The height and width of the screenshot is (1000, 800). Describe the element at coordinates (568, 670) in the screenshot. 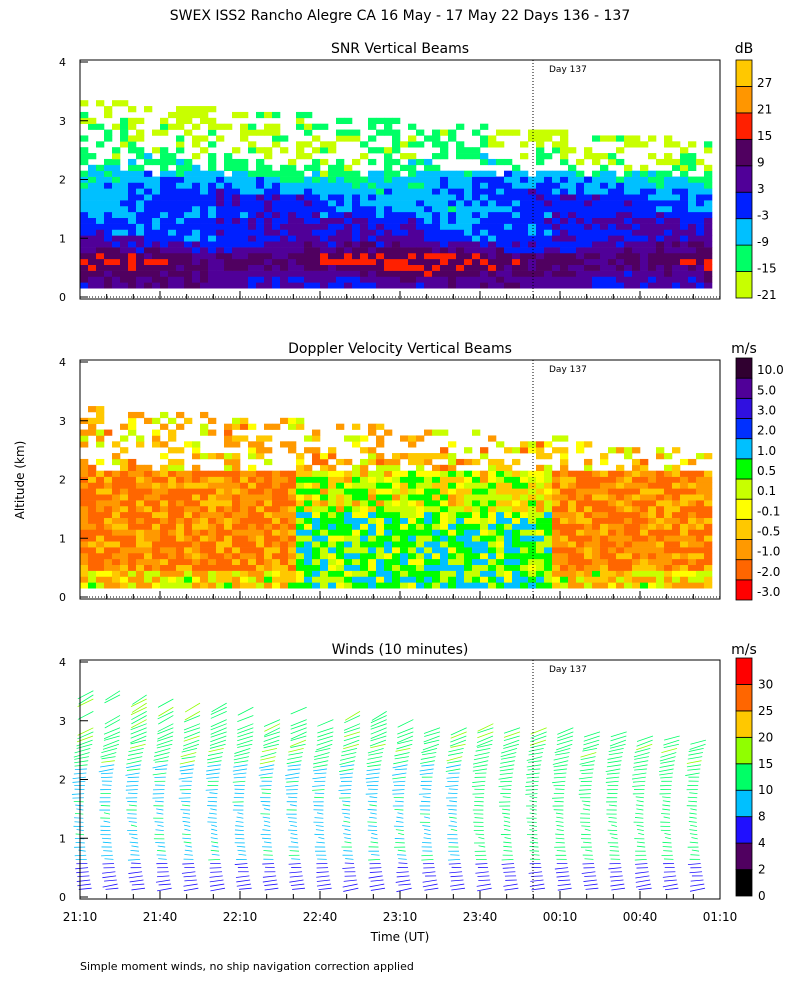

I see `day-annotation-winds: Day 137` at that location.